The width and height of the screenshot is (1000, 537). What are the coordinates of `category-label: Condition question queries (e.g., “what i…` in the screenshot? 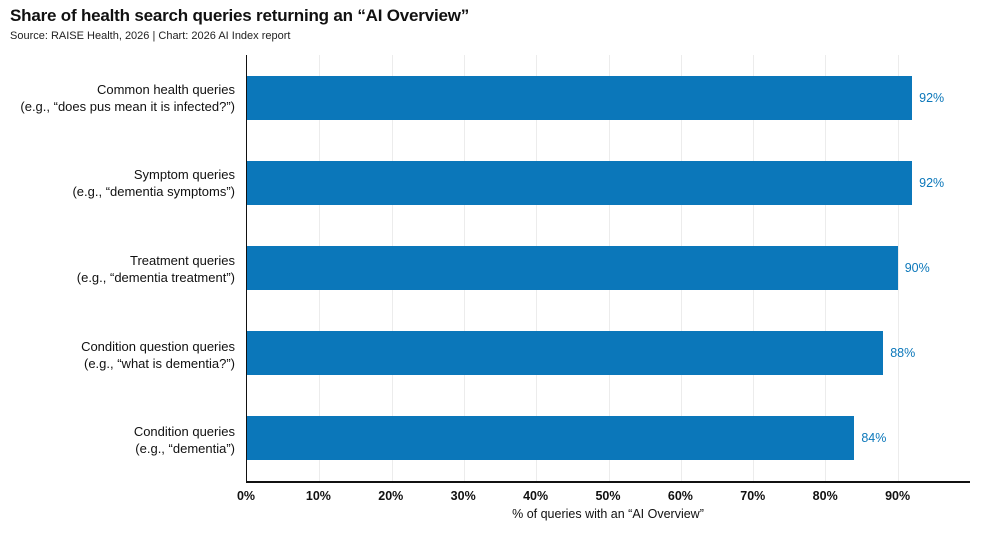 It's located at (119, 355).